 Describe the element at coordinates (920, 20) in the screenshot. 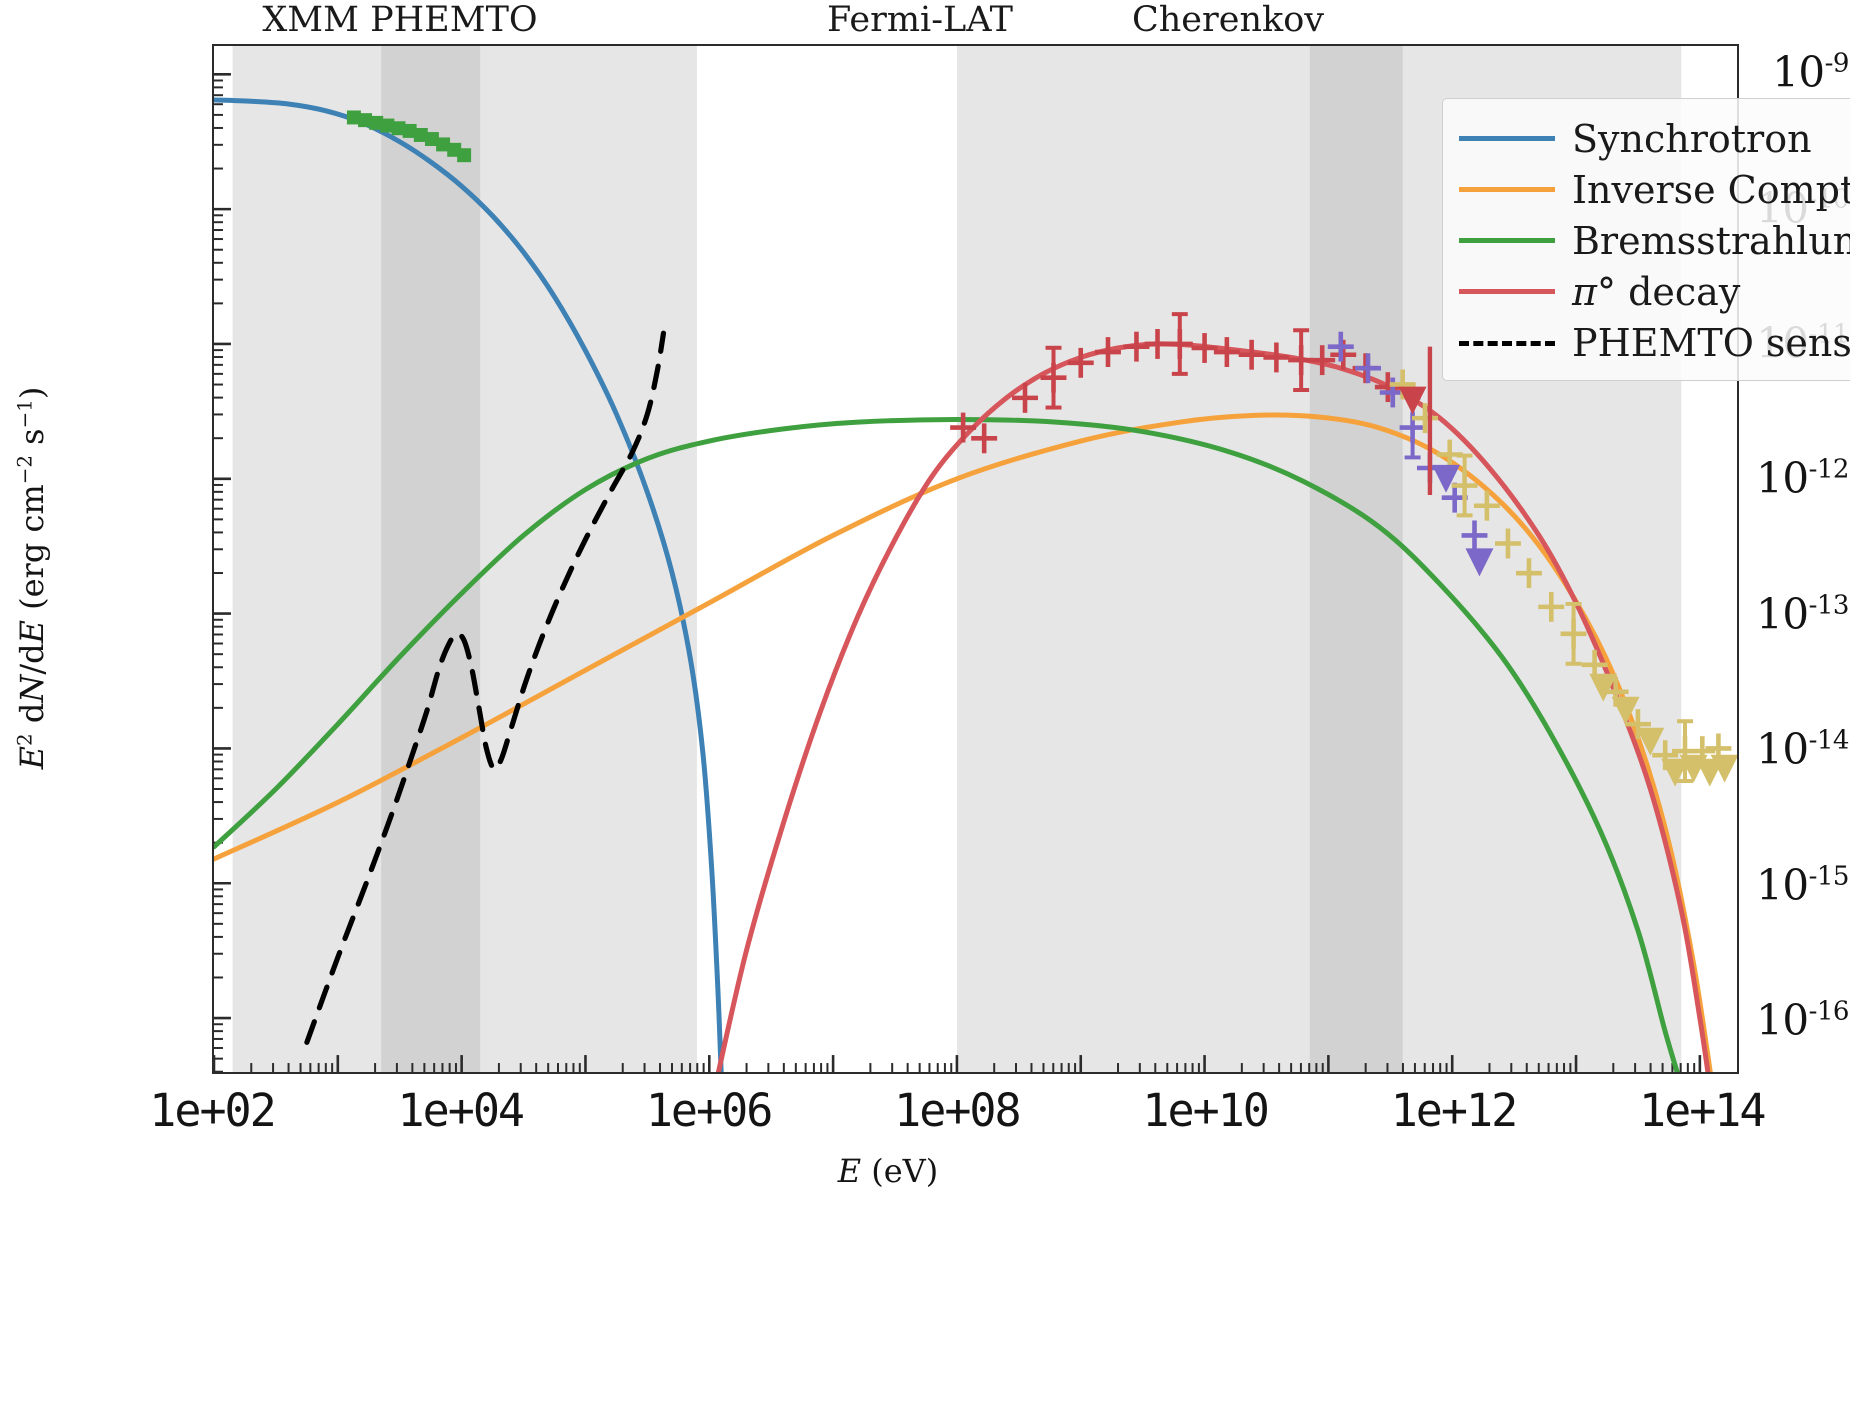

I see `band-label-fermi-lat: Fermi-LAT` at that location.